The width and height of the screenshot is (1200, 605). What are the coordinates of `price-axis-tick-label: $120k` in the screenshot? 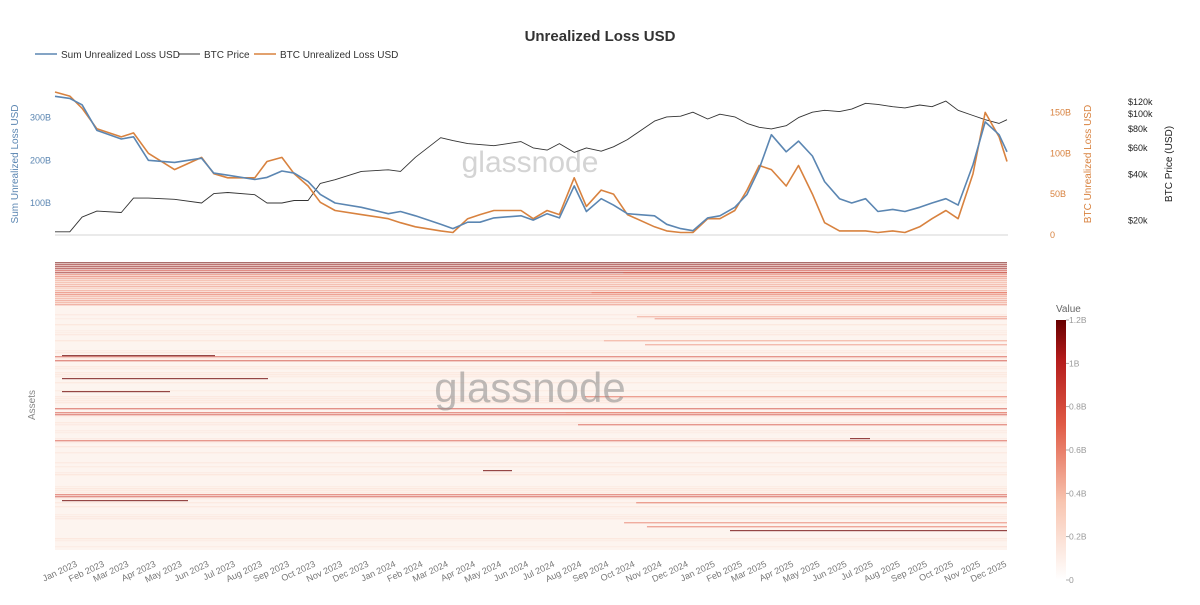 It's located at (1140, 102).